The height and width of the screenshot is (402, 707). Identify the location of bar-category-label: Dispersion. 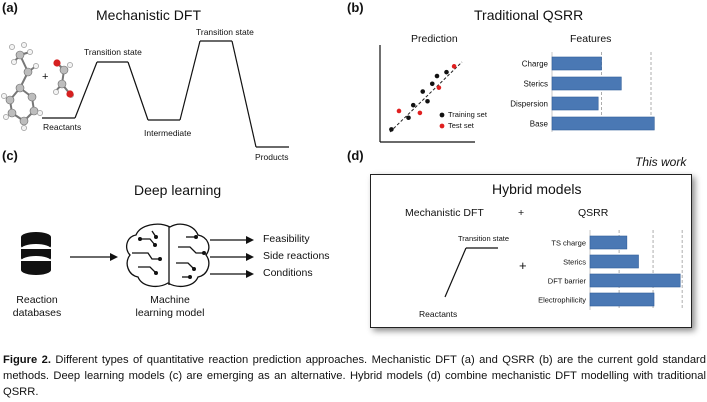
(529, 104).